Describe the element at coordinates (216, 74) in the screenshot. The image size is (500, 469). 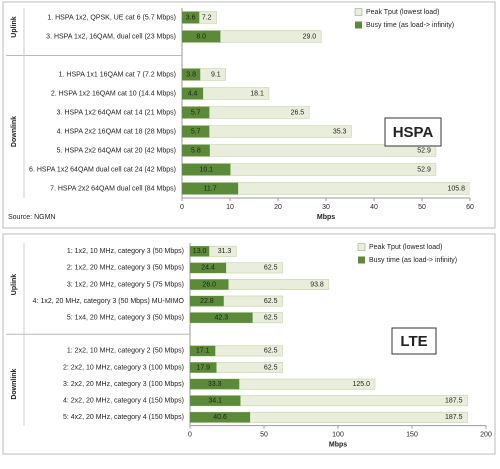
I see `value-label: 9.1` at that location.